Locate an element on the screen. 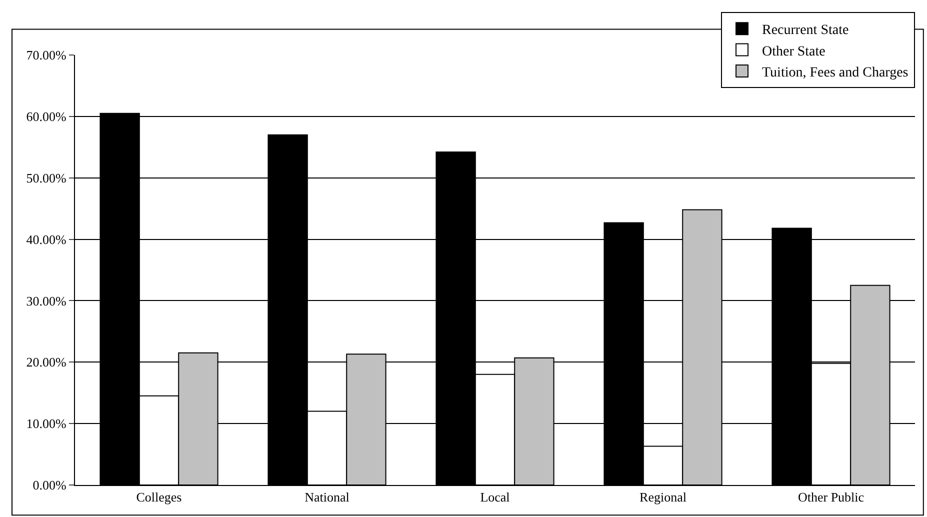 This screenshot has width=927, height=517. y-tick-label: 60.00% is located at coordinates (46, 116).